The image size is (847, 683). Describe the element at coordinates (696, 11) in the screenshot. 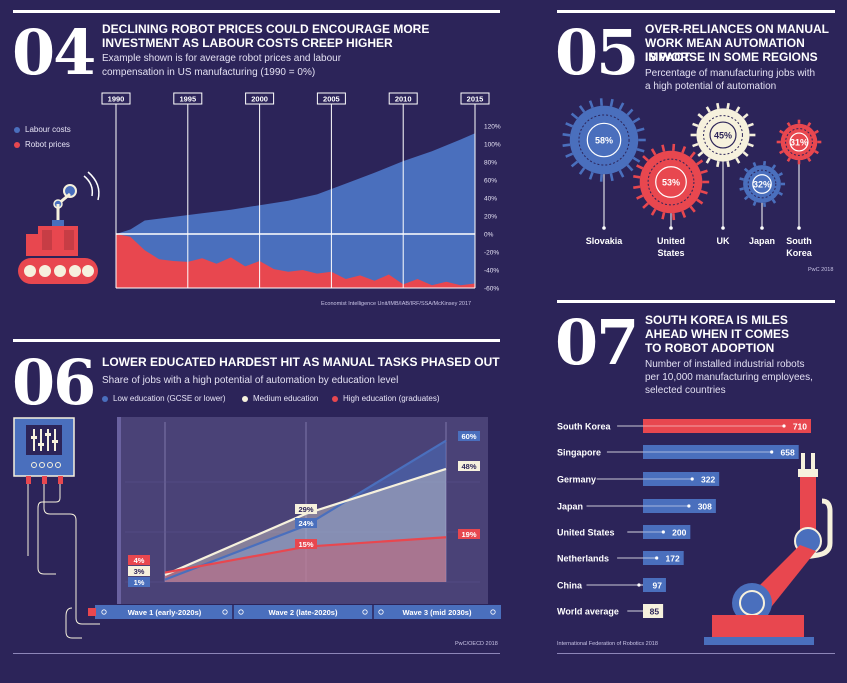

I see `section05-top-rule` at that location.